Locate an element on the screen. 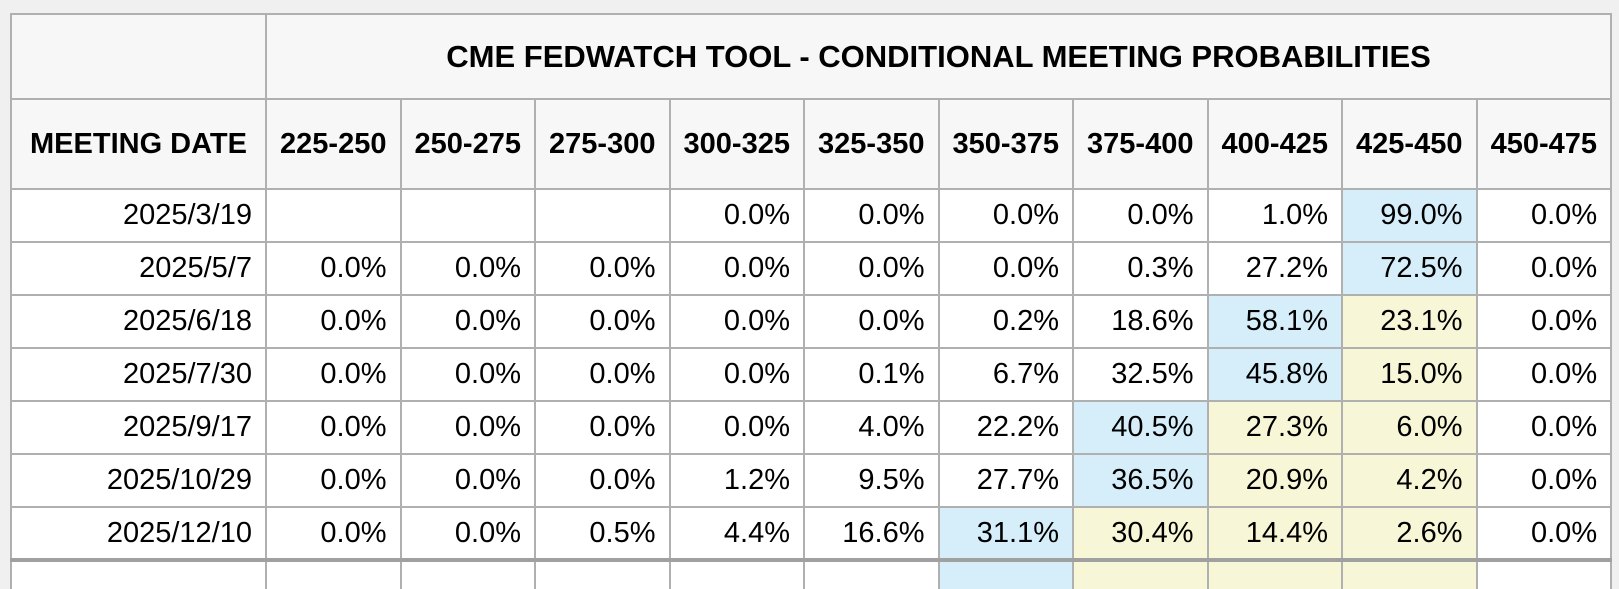 This screenshot has width=1619, height=589. column-header-rate: 400-425 is located at coordinates (1274, 144).